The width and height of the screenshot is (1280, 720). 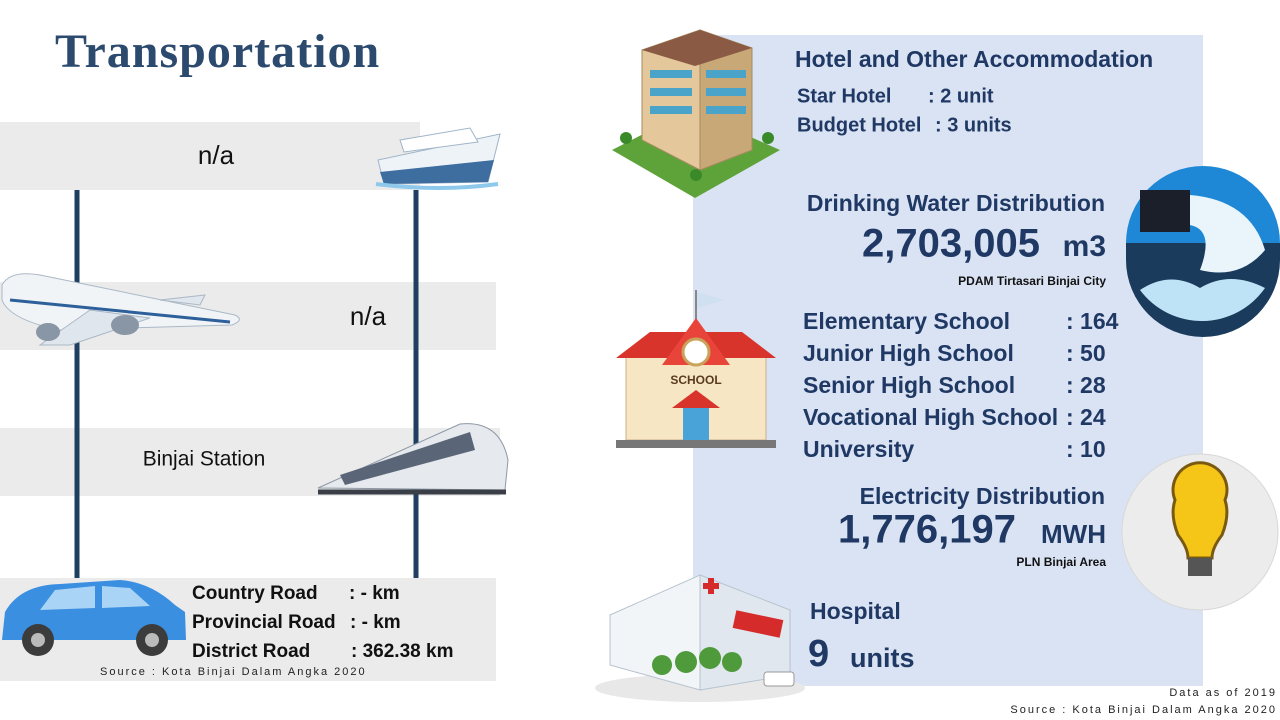 I want to click on road-label: District Road, so click(x=251, y=651).